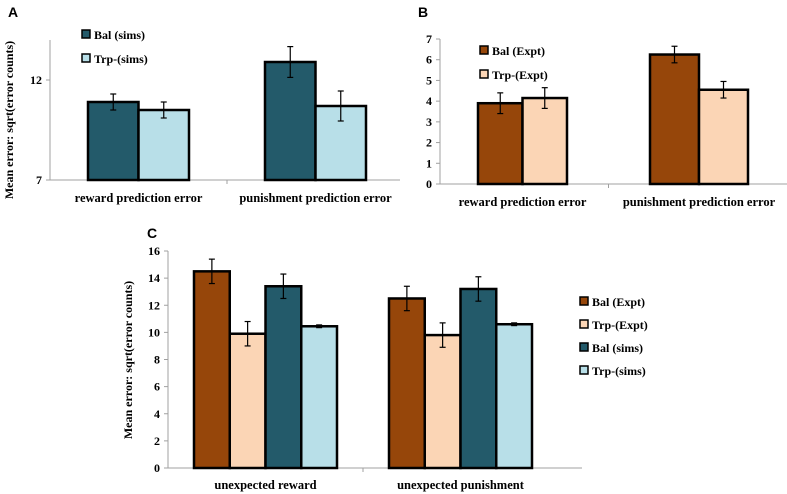 The image size is (787, 494). What do you see at coordinates (429, 122) in the screenshot?
I see `y-tick-label: 3` at bounding box center [429, 122].